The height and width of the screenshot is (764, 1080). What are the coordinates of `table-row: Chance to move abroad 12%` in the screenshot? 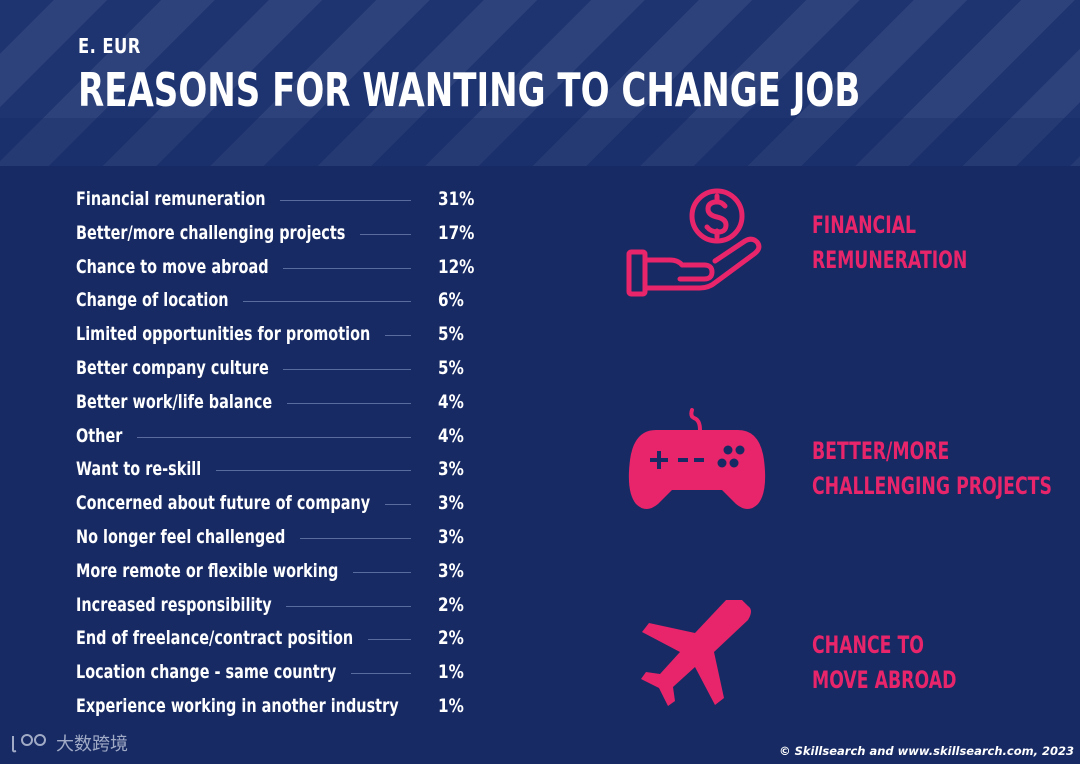 It's located at (276, 268).